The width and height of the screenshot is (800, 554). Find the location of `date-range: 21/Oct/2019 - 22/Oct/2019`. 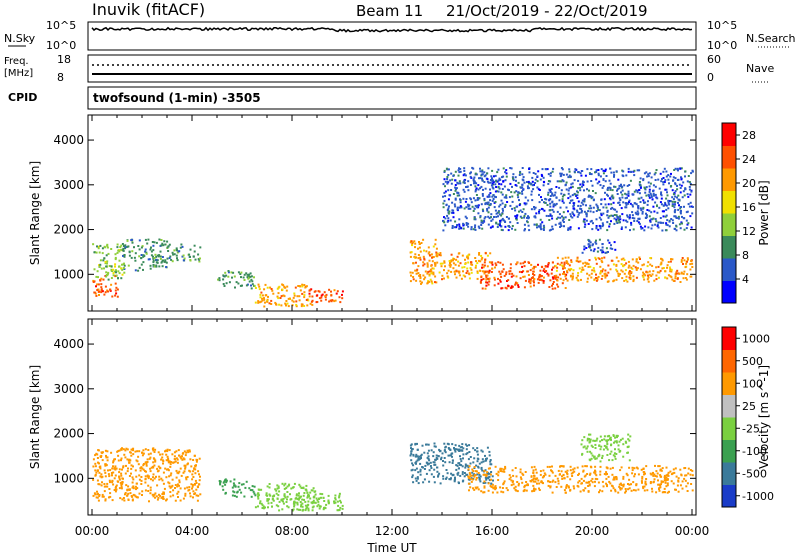

date-range: 21/Oct/2019 - 22/Oct/2019 is located at coordinates (547, 11).